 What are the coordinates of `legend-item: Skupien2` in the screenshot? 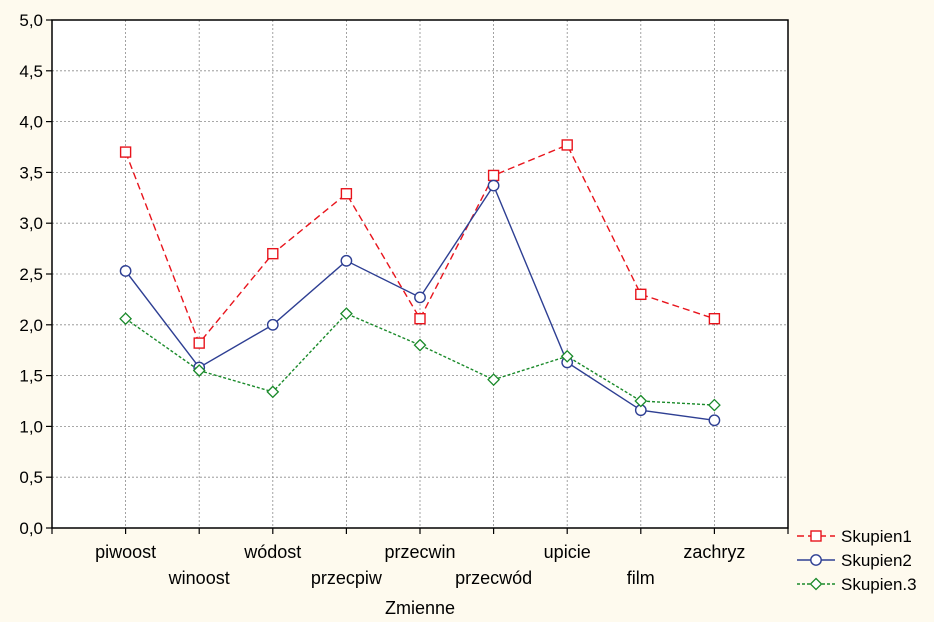 It's located at (854, 560).